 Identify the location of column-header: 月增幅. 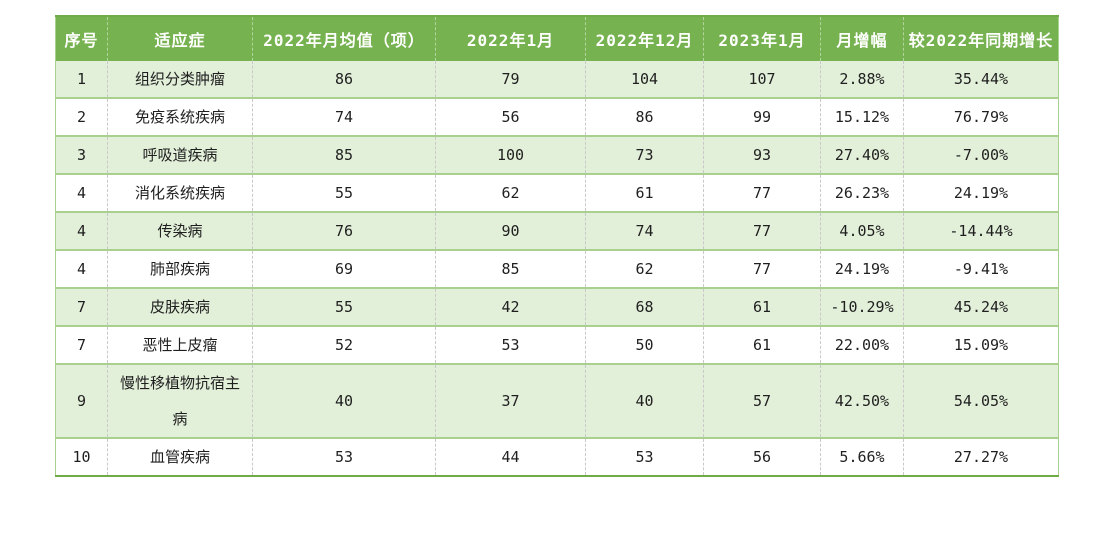
(862, 38).